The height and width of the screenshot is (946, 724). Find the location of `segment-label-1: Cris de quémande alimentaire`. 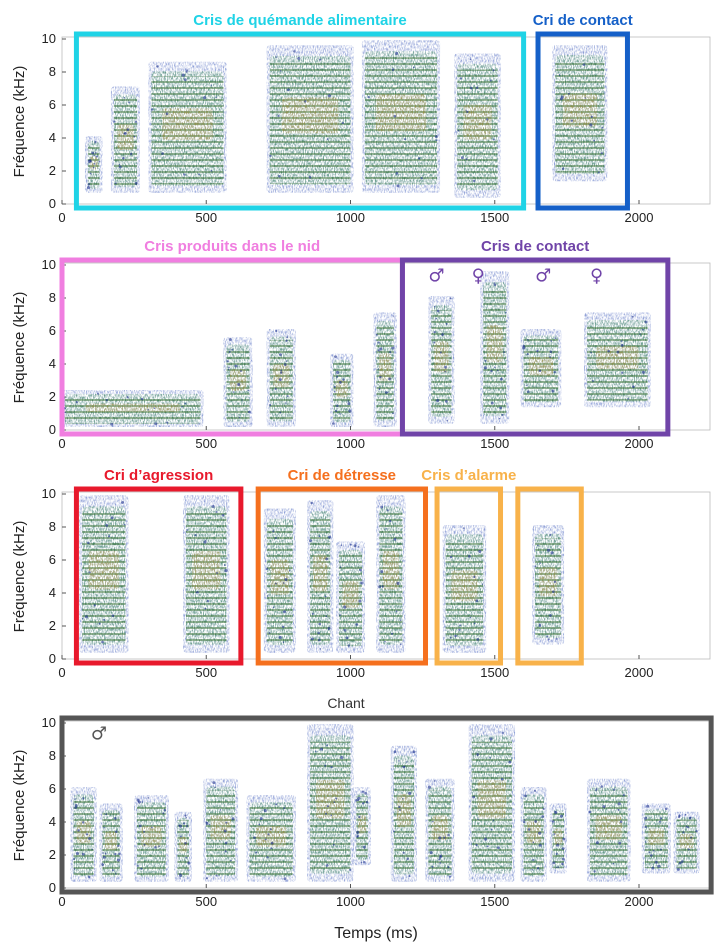

segment-label-1: Cris de quémande alimentaire is located at coordinates (299, 20).